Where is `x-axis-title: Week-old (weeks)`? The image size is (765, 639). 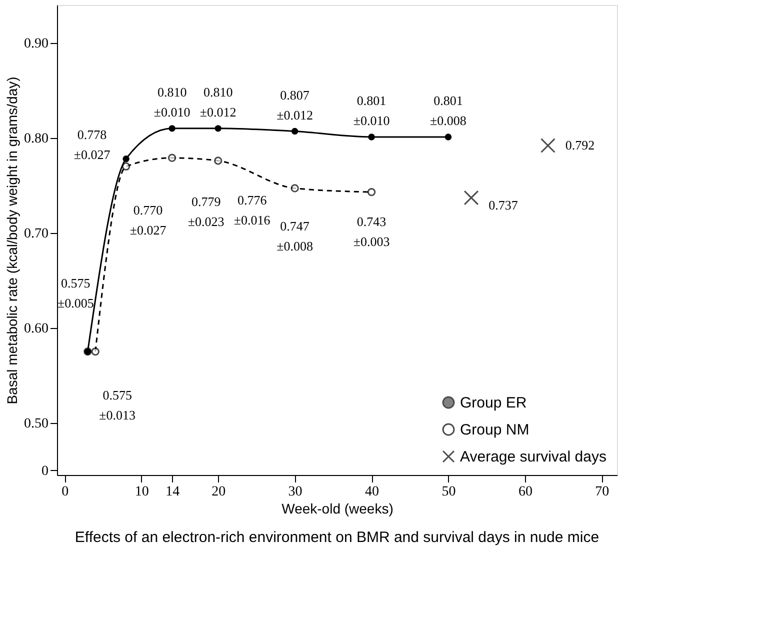
x-axis-title: Week-old (weeks) is located at coordinates (338, 508).